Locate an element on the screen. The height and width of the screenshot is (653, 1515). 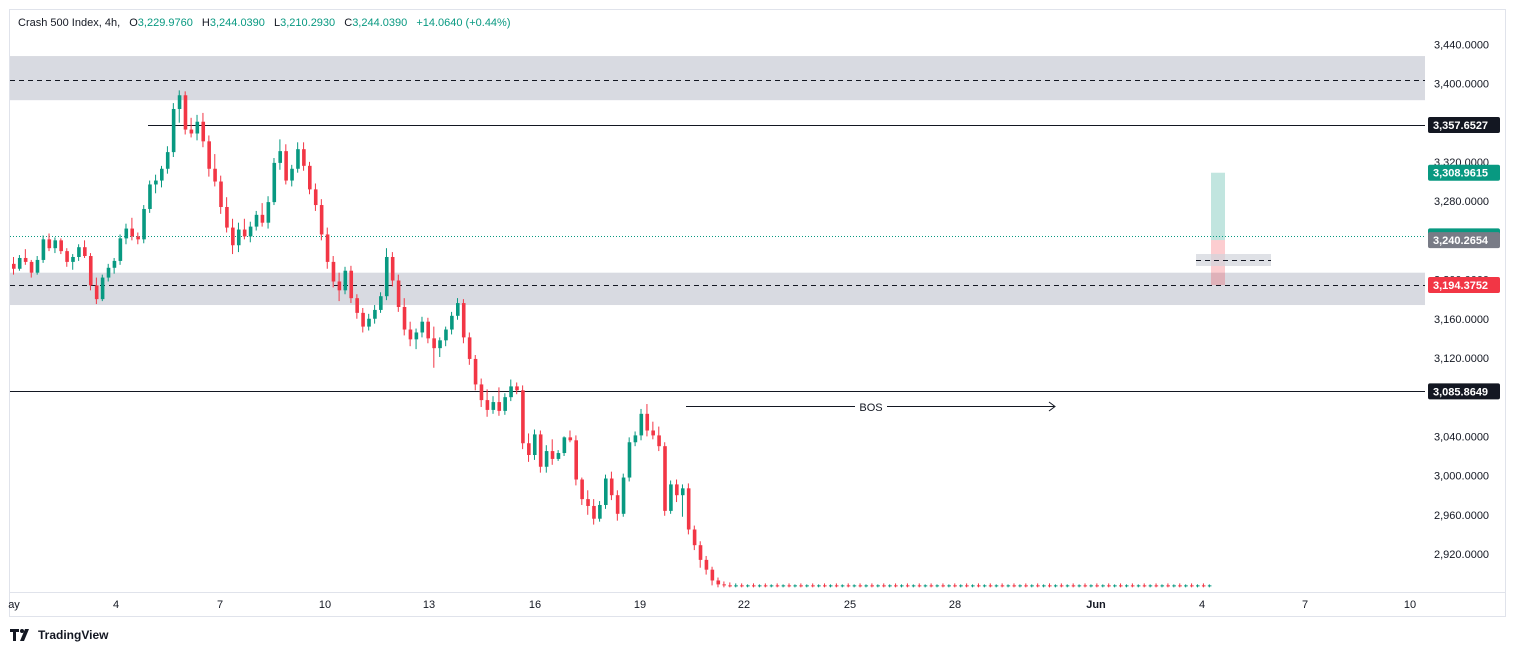
x-tick-label: 10 is located at coordinates (325, 605).